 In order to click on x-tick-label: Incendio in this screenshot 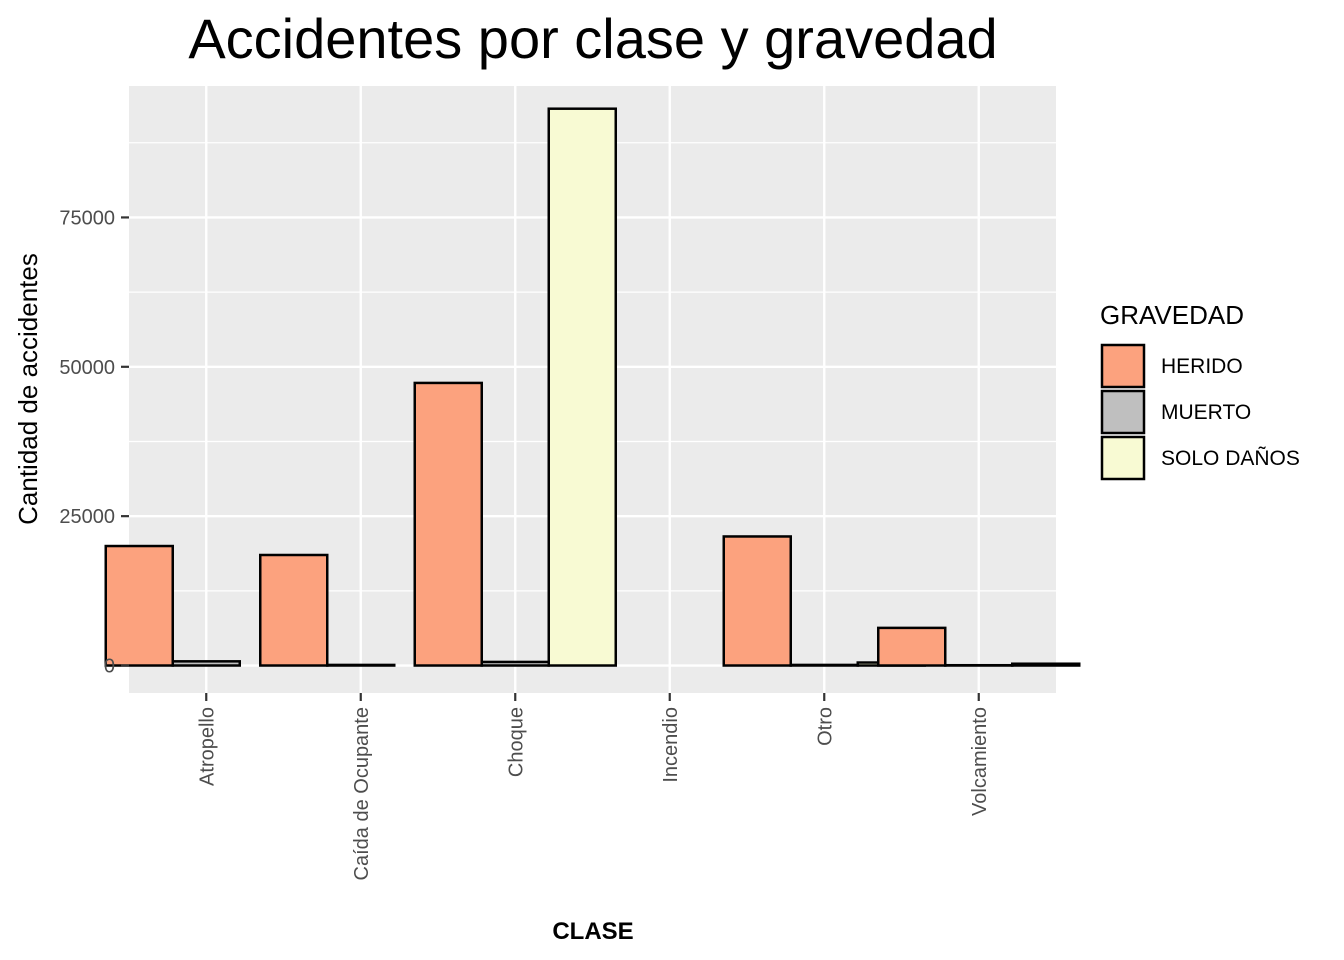, I will do `click(671, 745)`.